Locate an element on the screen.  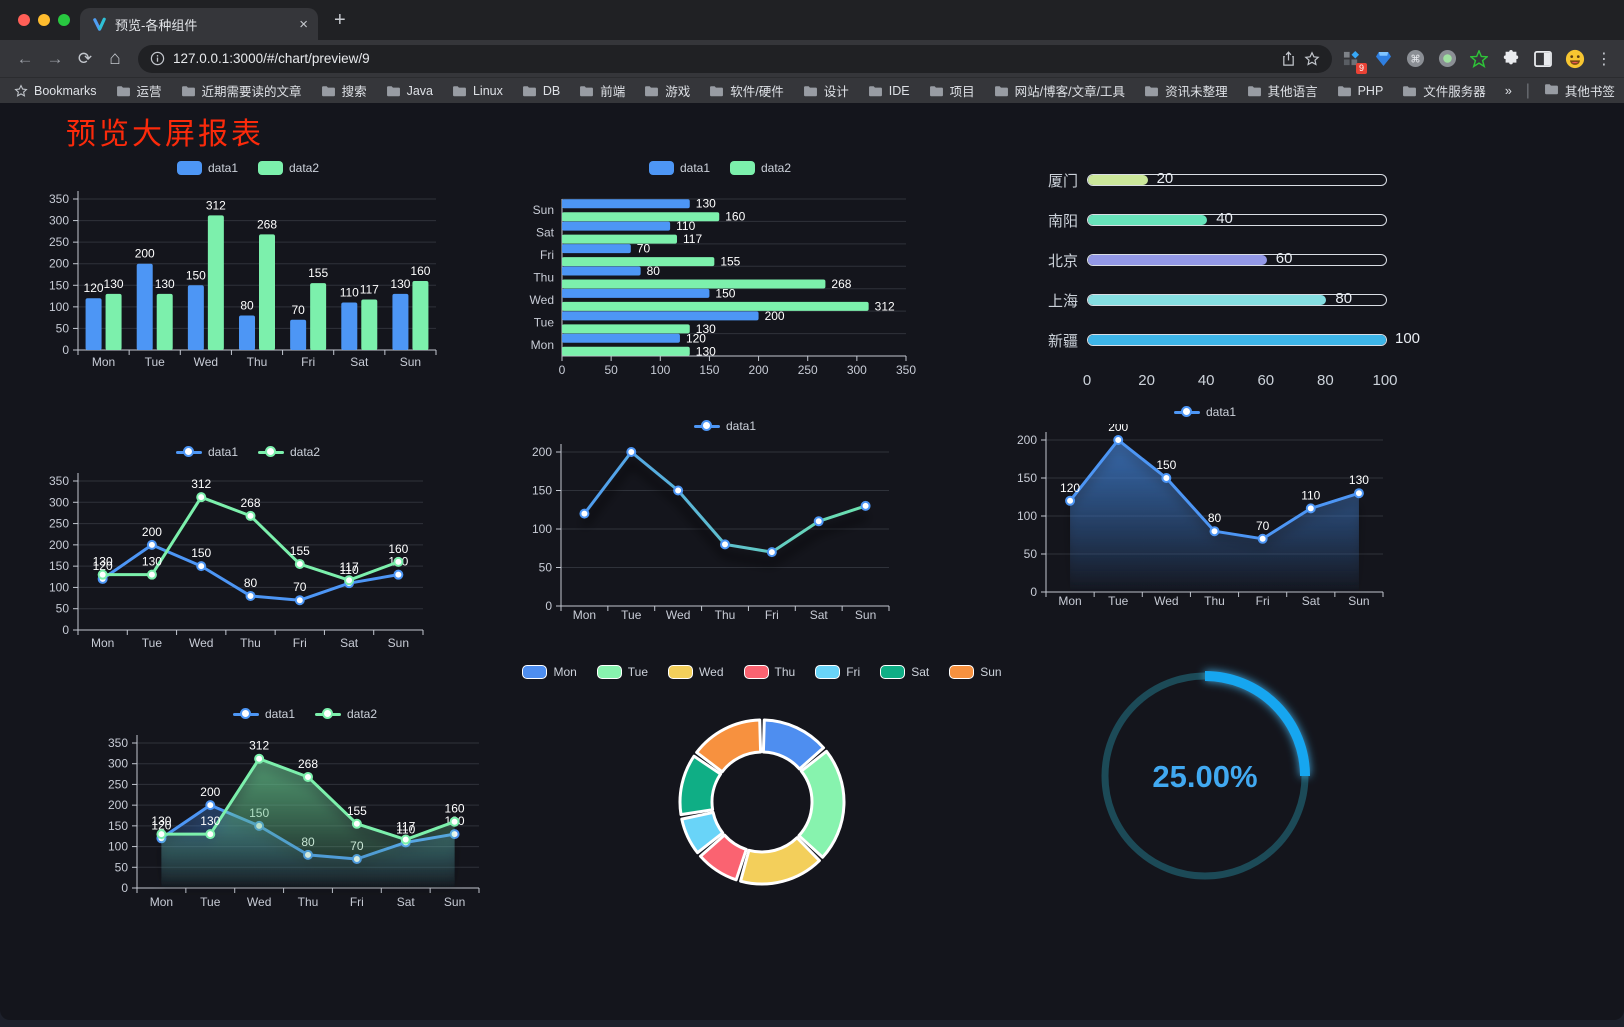
donut-chart: Mon Tue Wed Thu Fri Sat Sun is located at coordinates (762, 784).